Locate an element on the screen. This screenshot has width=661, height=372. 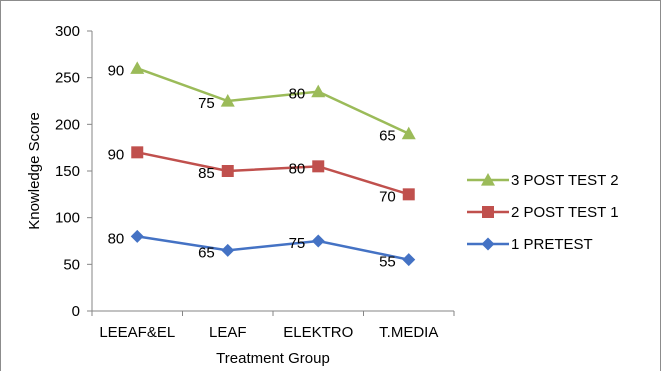
data-label: 55 is located at coordinates (387, 262).